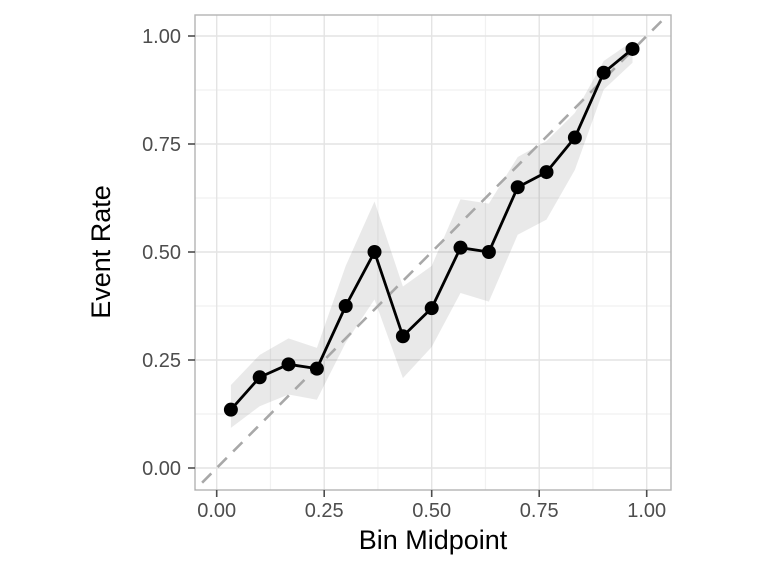 This screenshot has height=576, width=768. What do you see at coordinates (161, 253) in the screenshot?
I see `y-tick-label: 0.50` at bounding box center [161, 253].